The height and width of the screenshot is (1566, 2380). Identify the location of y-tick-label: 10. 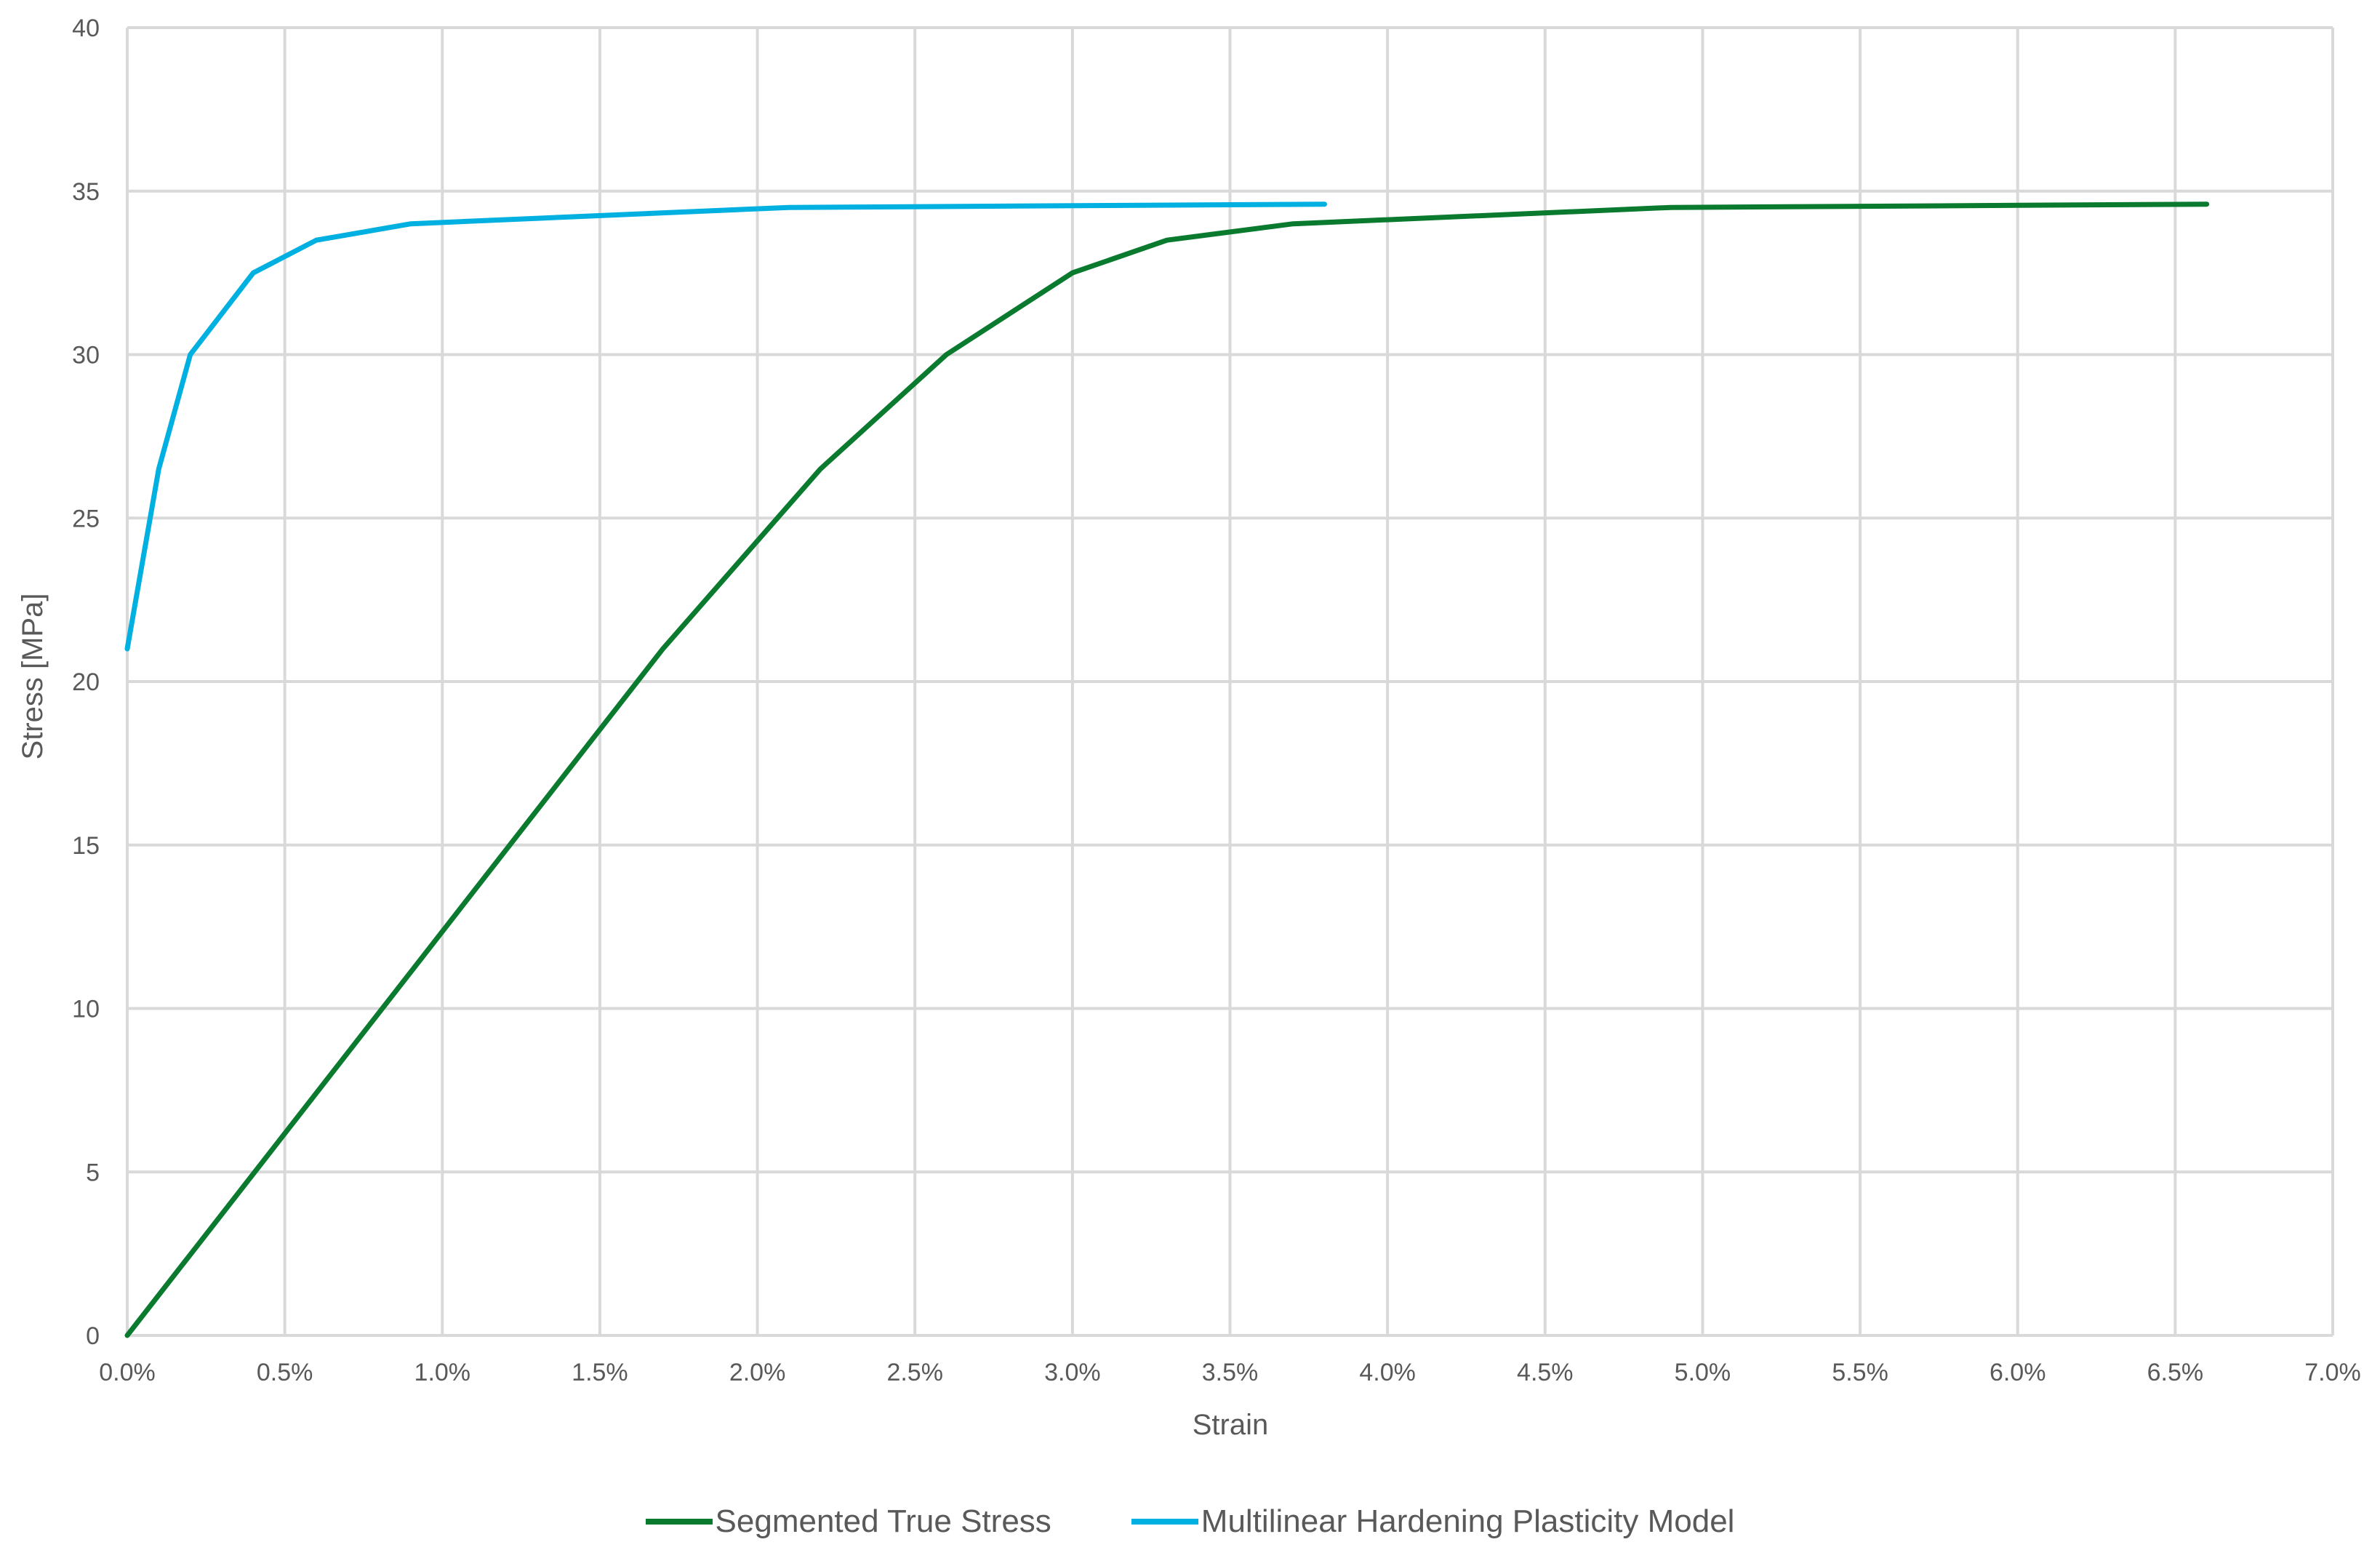
(86, 1009).